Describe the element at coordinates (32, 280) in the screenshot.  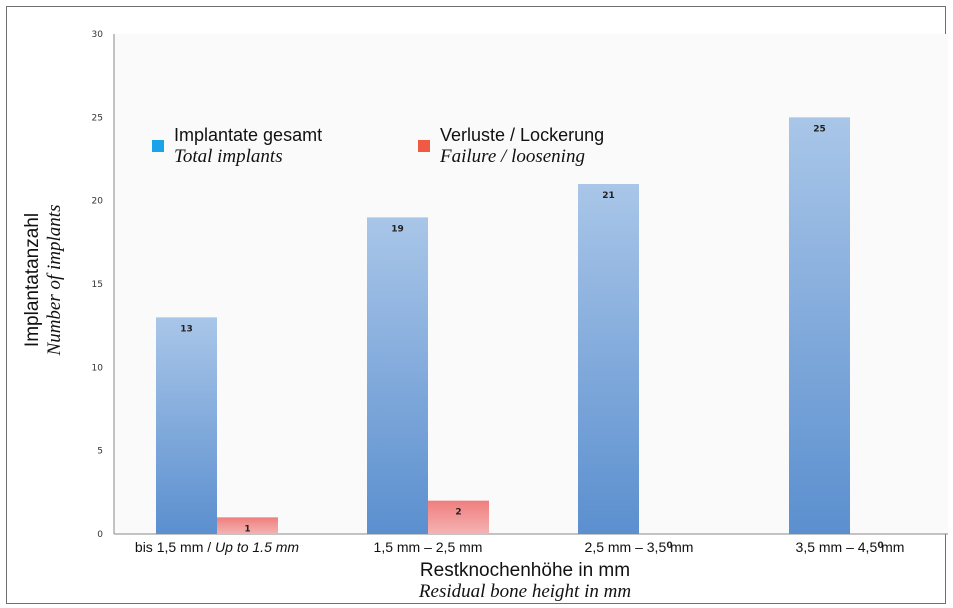
I see `y-axis-title-de: Implantatanzahl` at that location.